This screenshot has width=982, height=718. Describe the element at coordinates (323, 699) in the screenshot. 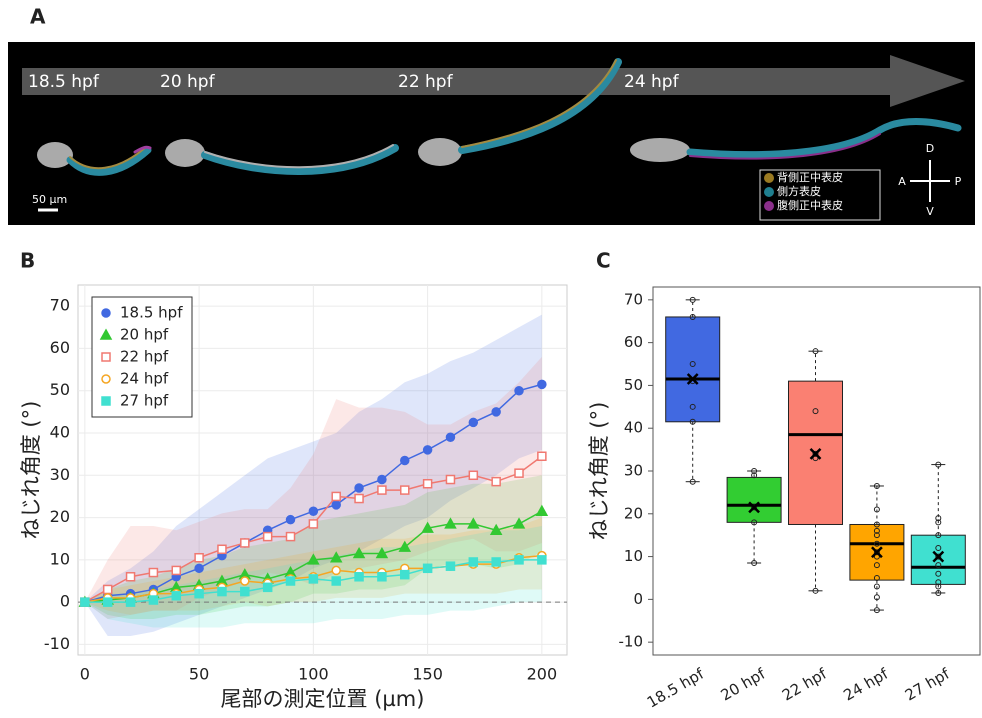

I see `x-axis-label: 尾部の測定位置 (µm)` at that location.